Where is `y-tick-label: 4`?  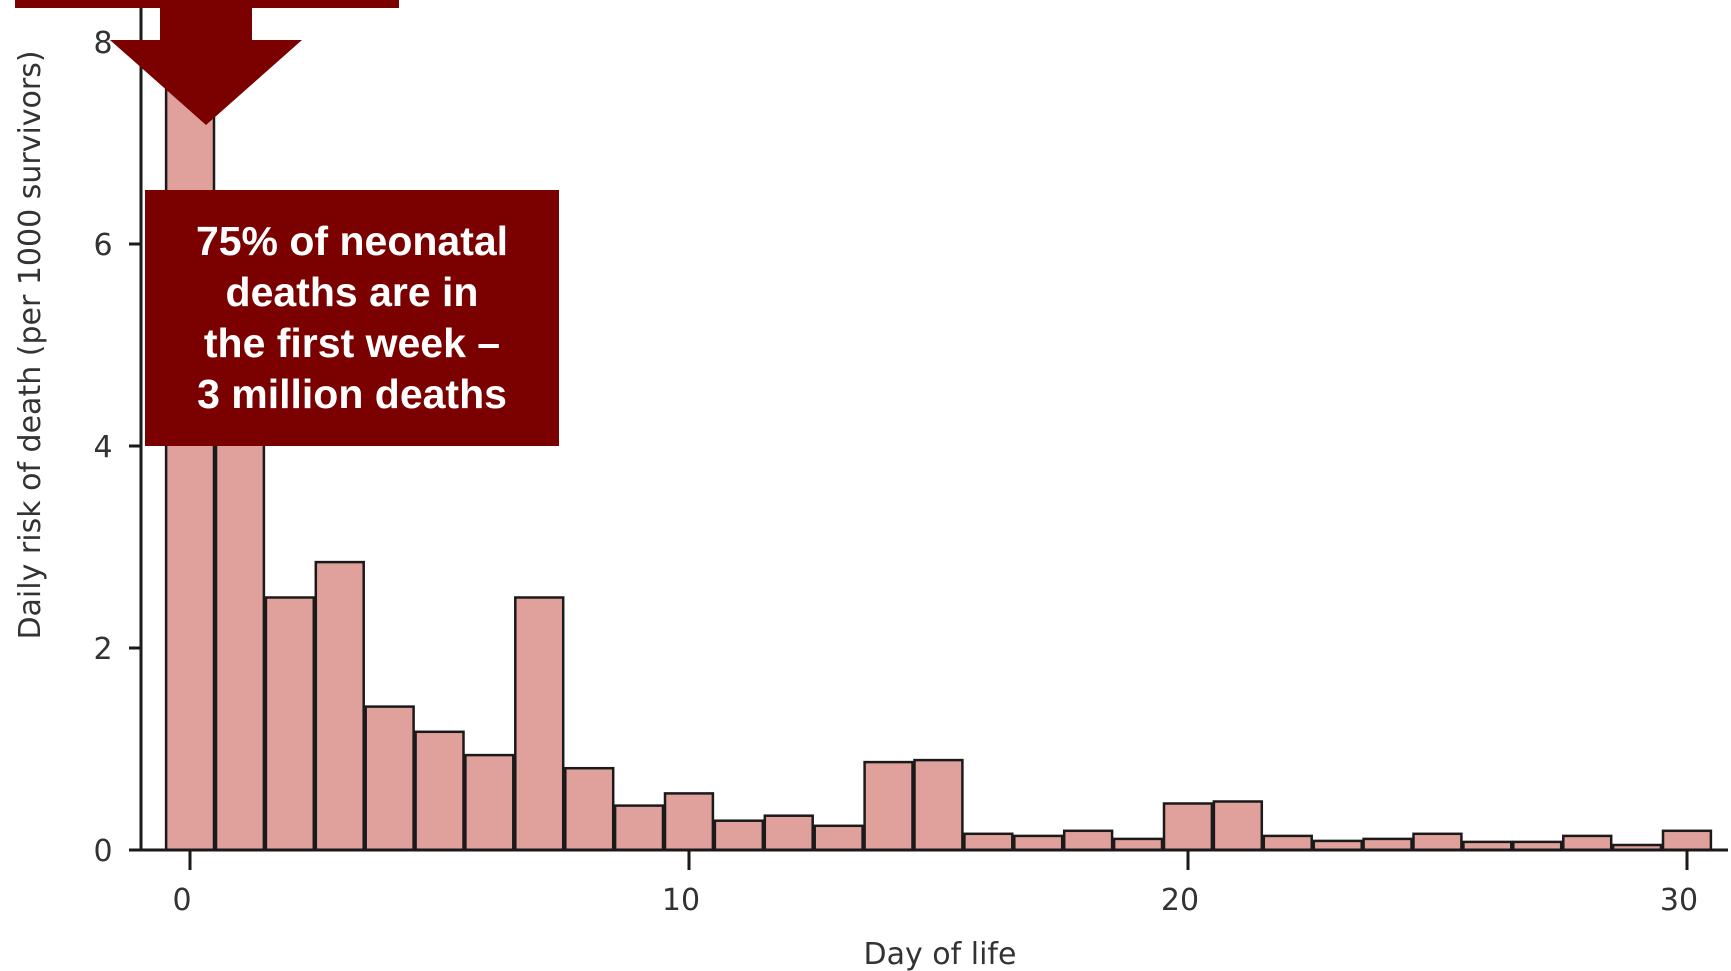
y-tick-label: 4 is located at coordinates (102, 447).